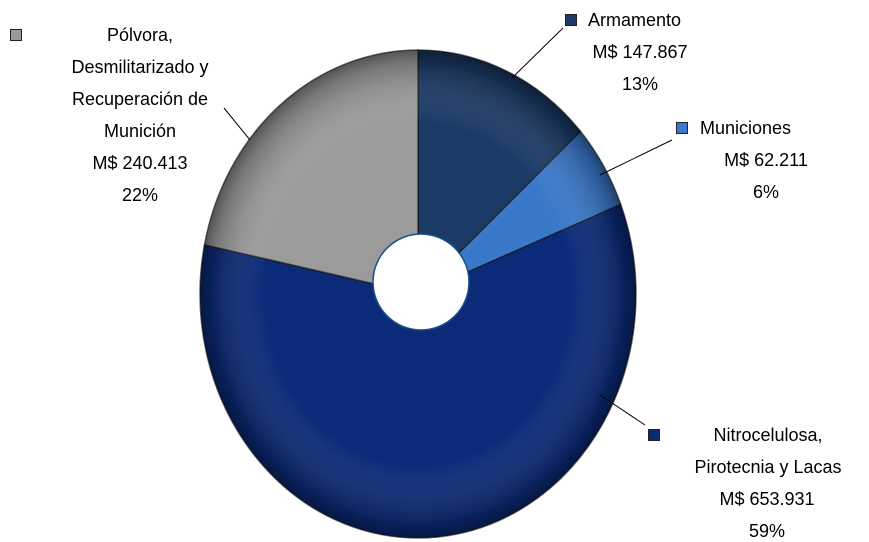 This screenshot has width=869, height=542. What do you see at coordinates (766, 160) in the screenshot?
I see `amount-label: M$ 62.211` at bounding box center [766, 160].